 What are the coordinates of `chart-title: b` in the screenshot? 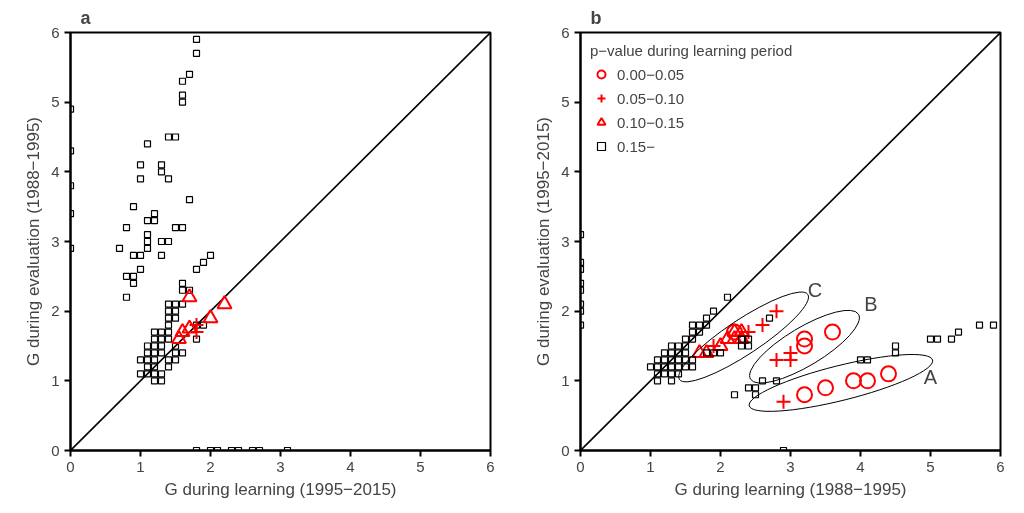 It's located at (596, 17).